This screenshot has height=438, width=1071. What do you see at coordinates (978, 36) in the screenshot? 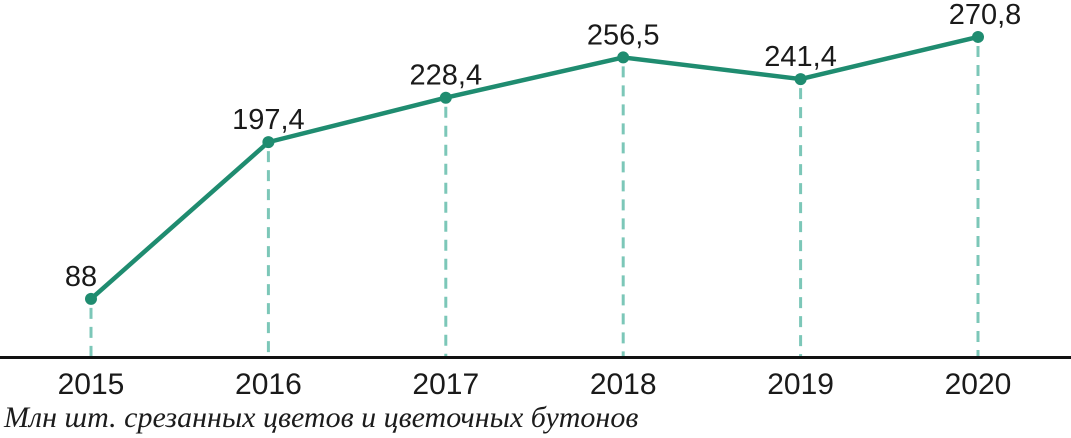
I see `data-point-2020` at bounding box center [978, 36].